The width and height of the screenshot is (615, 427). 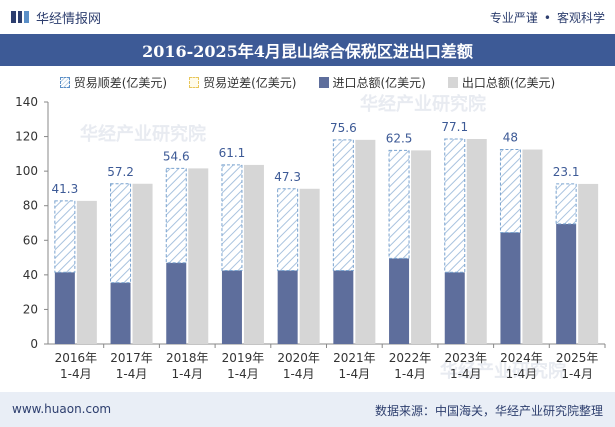 I want to click on y-tick-label: 60, so click(x=30, y=240).